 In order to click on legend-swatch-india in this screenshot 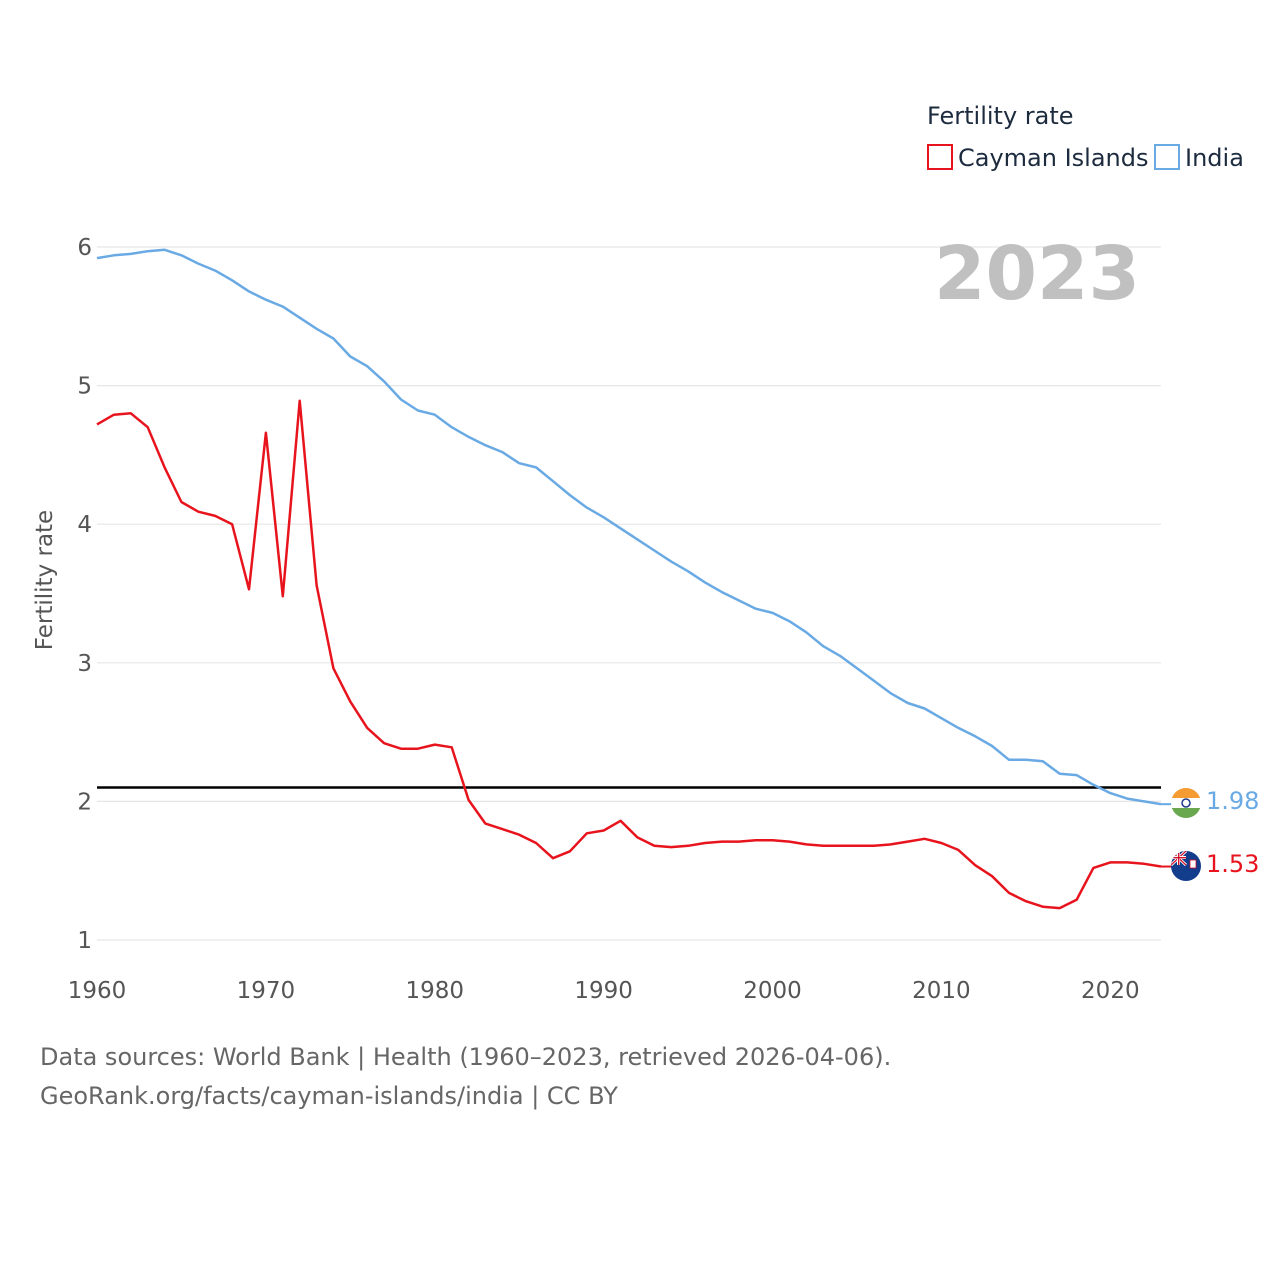, I will do `click(1167, 157)`.